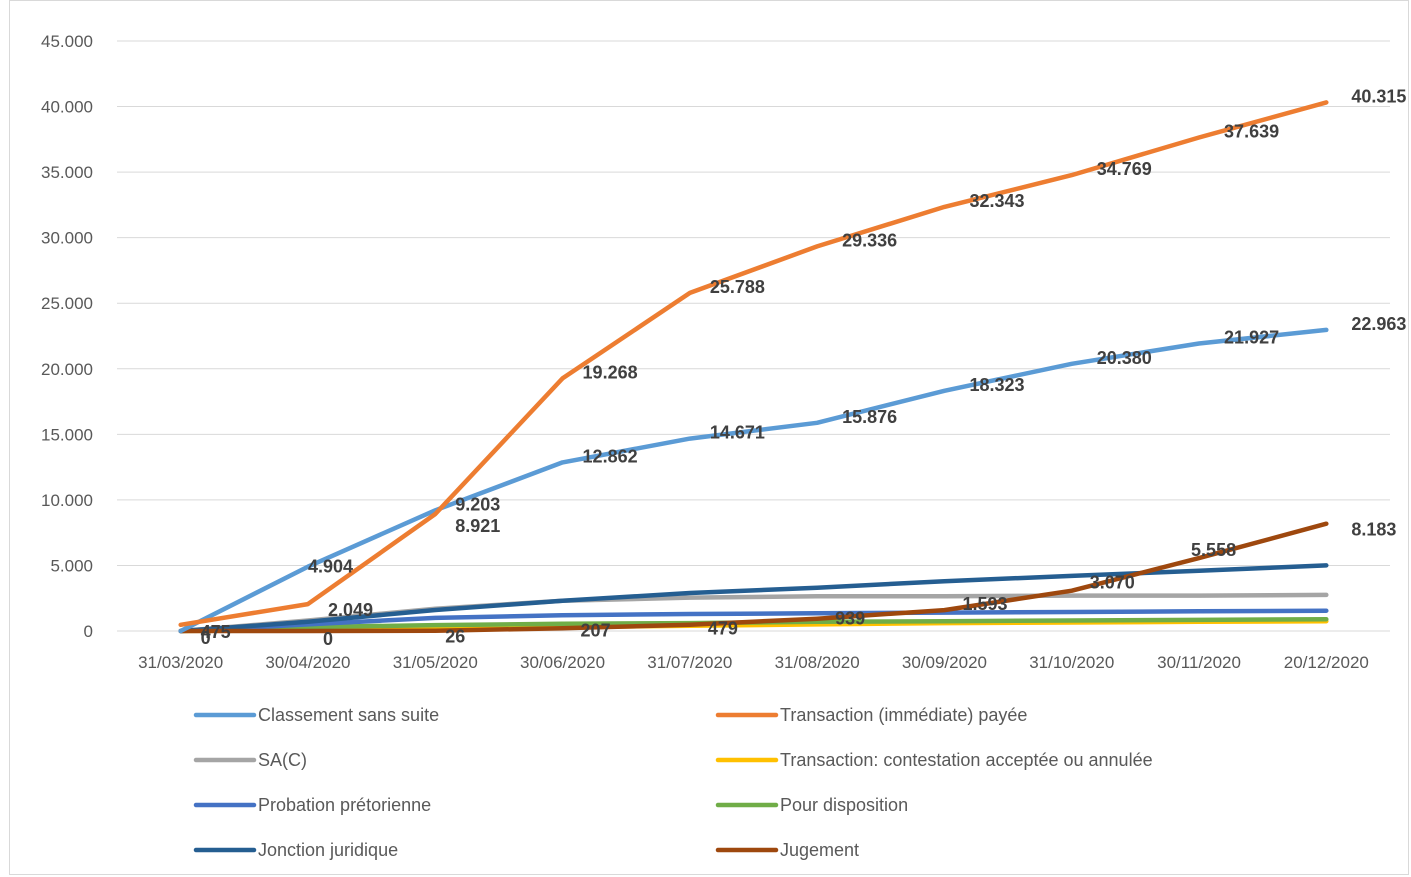 This screenshot has width=1411, height=877. I want to click on data-label: 12.862, so click(610, 456).